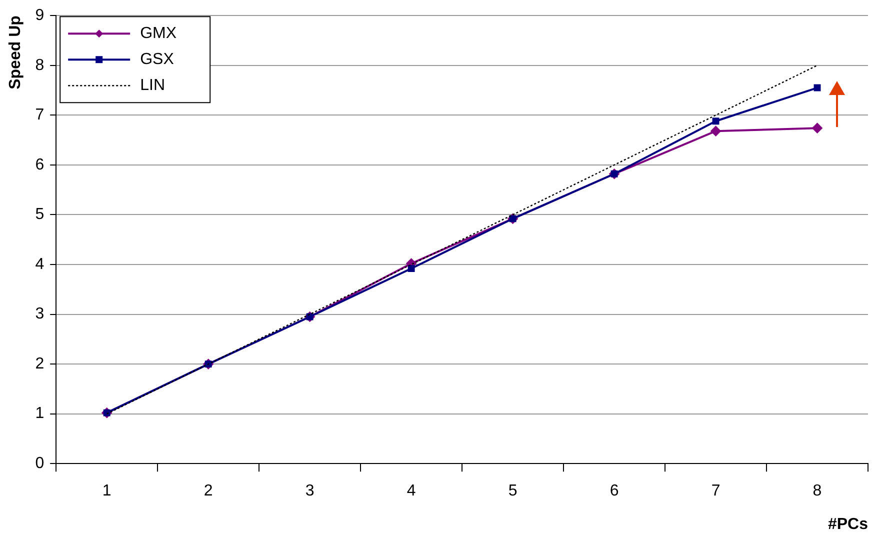  I want to click on y-tick-label: 0, so click(39, 463).